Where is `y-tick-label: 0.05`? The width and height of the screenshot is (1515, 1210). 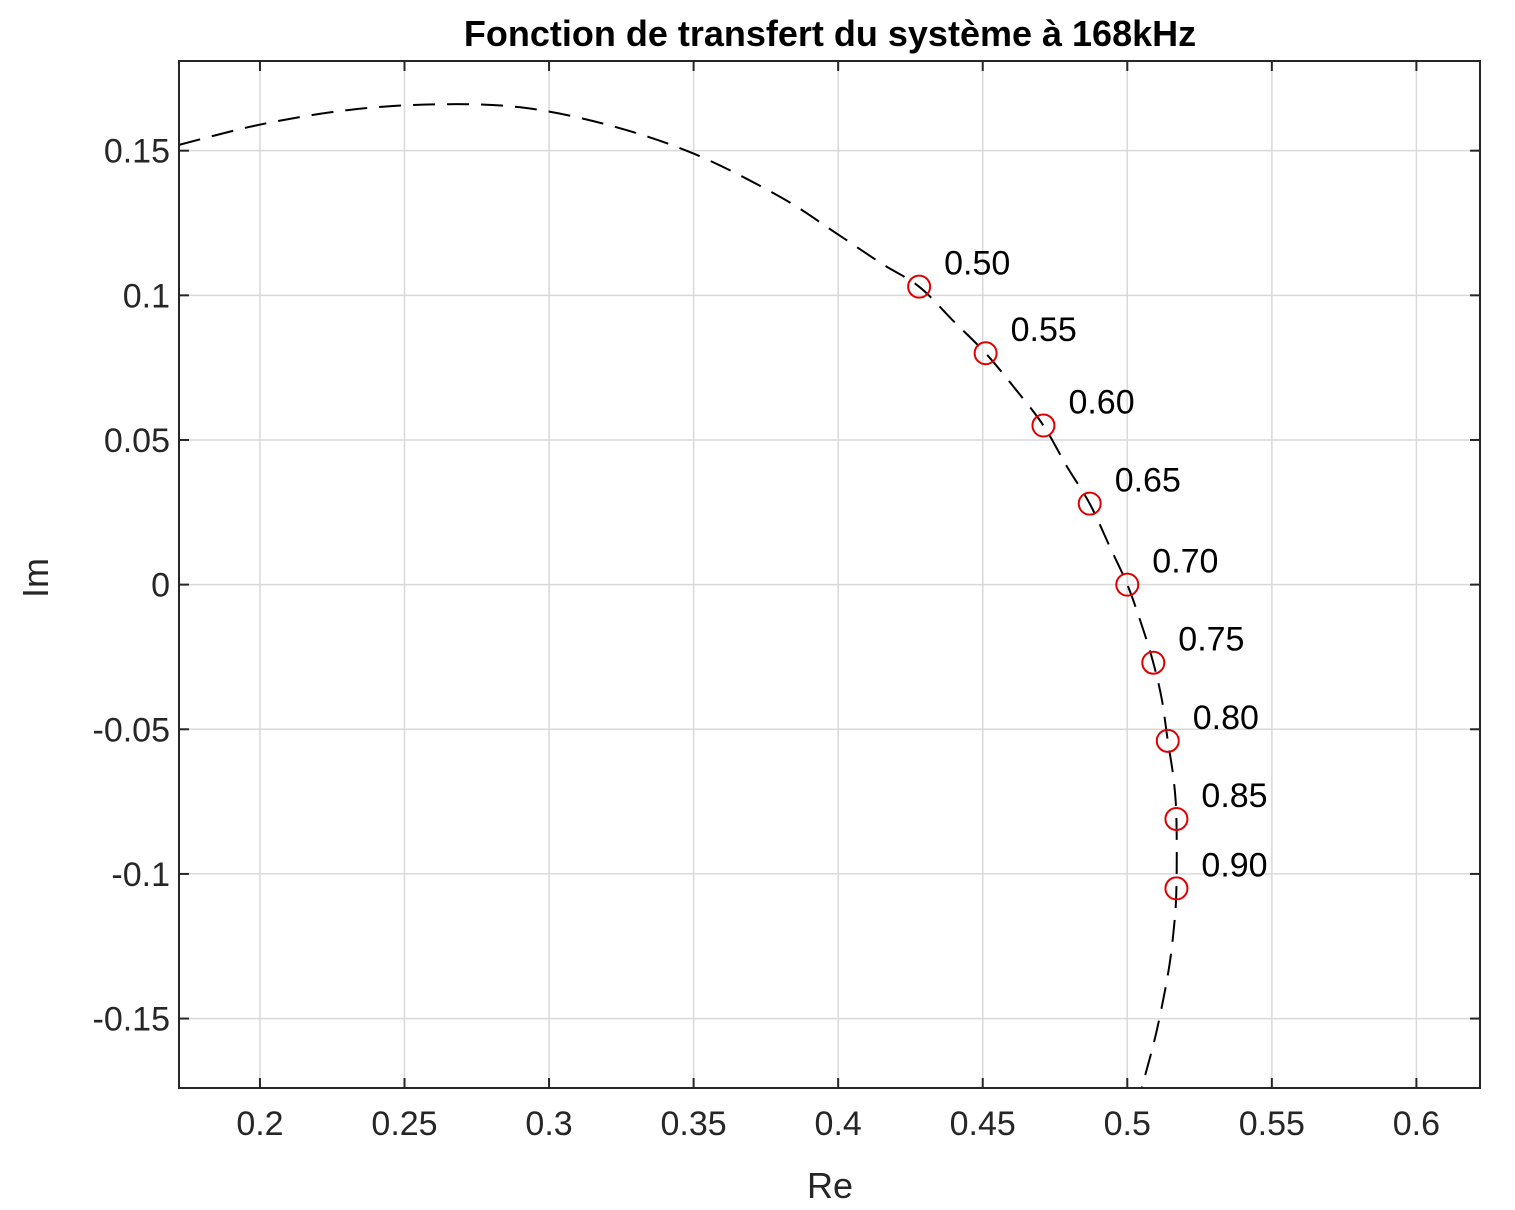 y-tick-label: 0.05 is located at coordinates (137, 441).